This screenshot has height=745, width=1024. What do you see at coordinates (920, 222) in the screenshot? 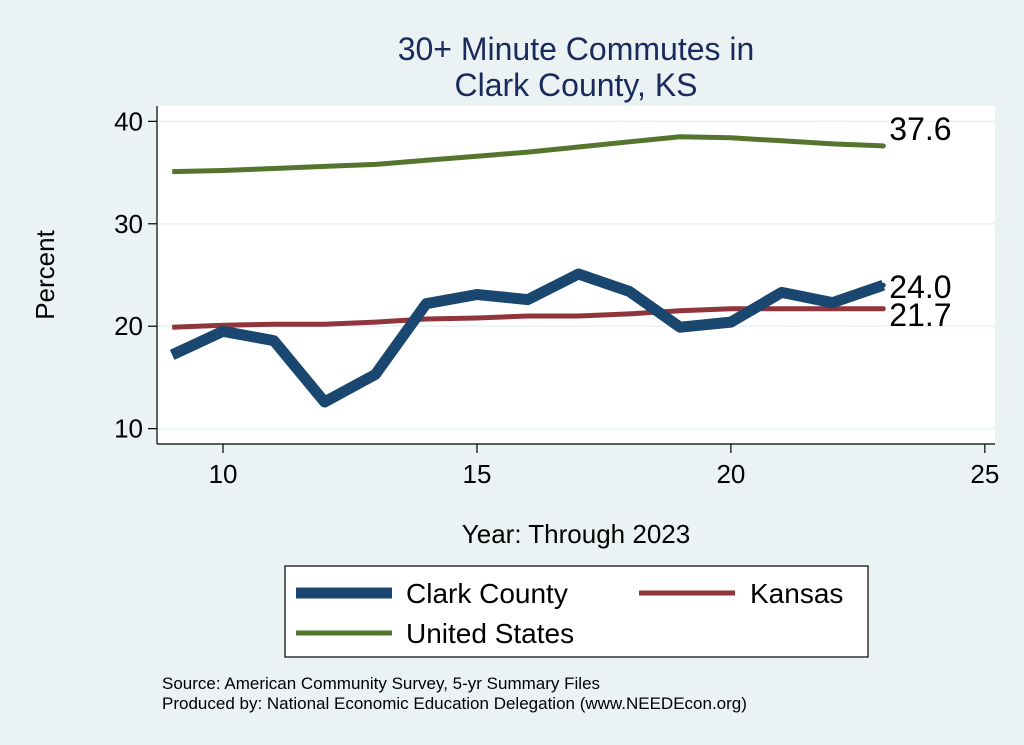
I see `end-labels: 24.021.7 37.6` at bounding box center [920, 222].